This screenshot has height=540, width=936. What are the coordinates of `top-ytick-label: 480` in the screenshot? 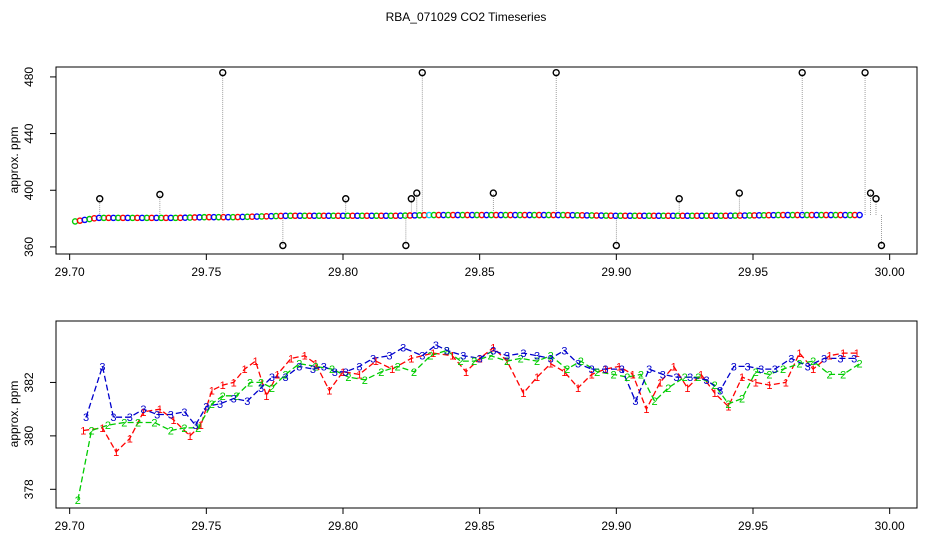 It's located at (29, 77).